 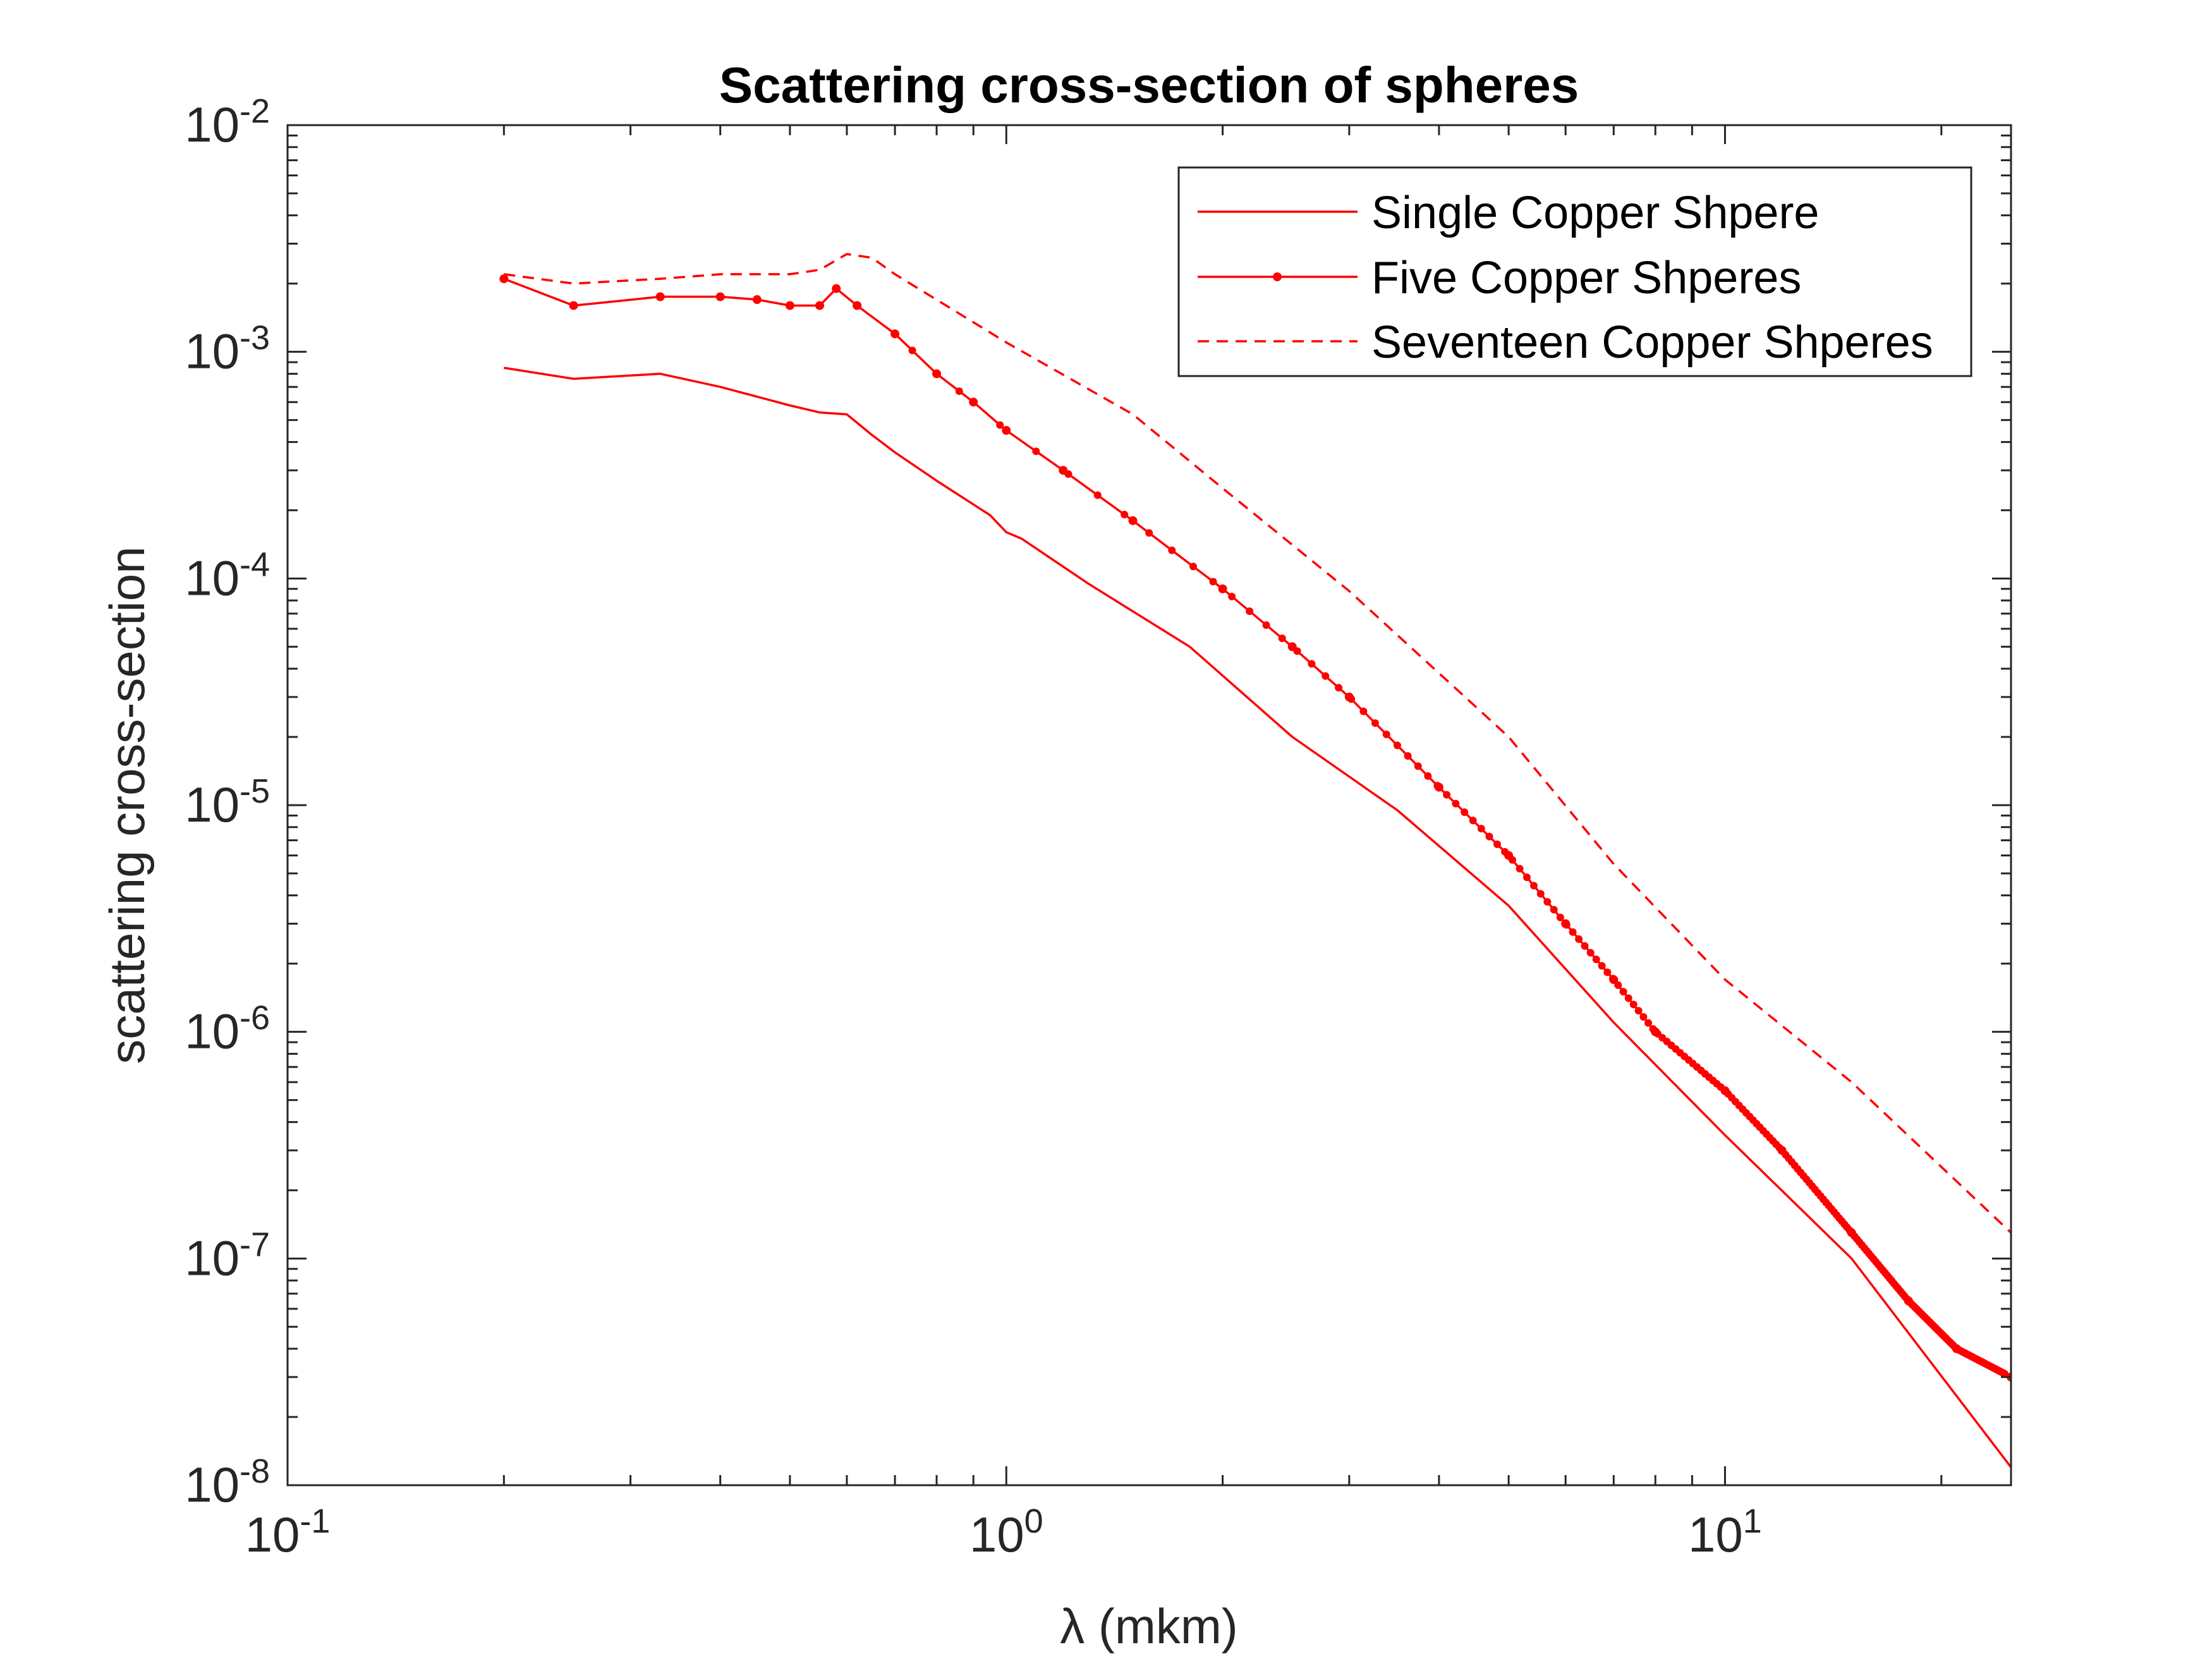 I want to click on x-tick-label: 10⁰, so click(x=1006, y=1532).